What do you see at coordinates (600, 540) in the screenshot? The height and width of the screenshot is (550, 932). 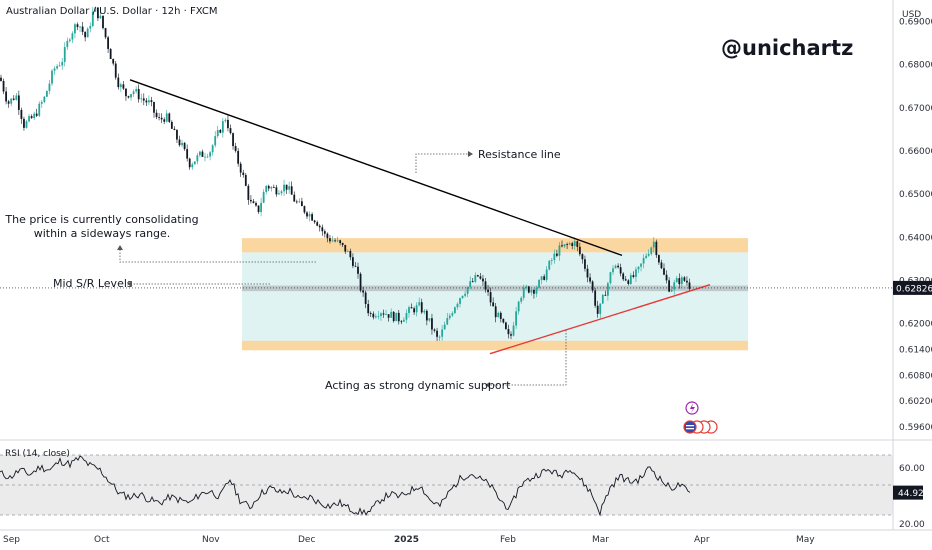 I see `time-label-mar: Mar` at bounding box center [600, 540].